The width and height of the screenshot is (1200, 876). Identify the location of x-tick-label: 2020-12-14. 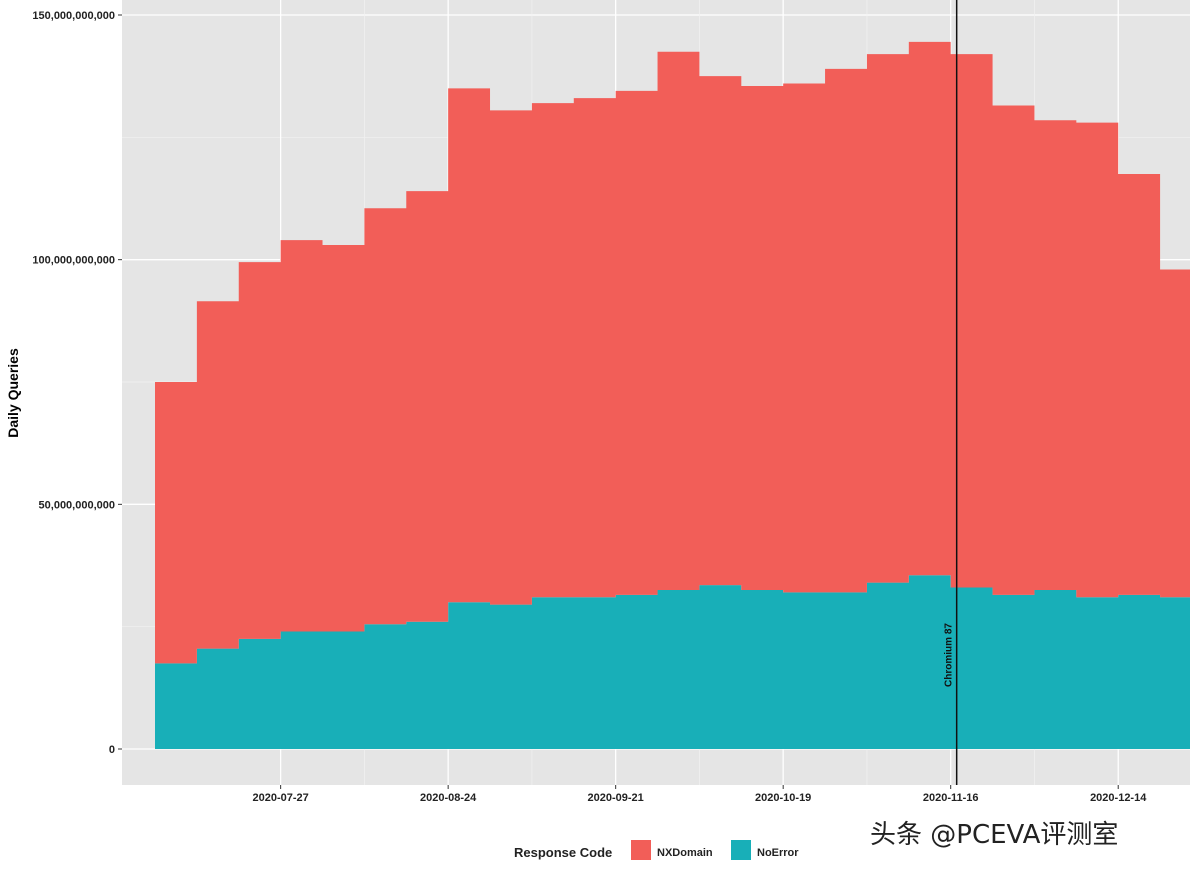
(1118, 798).